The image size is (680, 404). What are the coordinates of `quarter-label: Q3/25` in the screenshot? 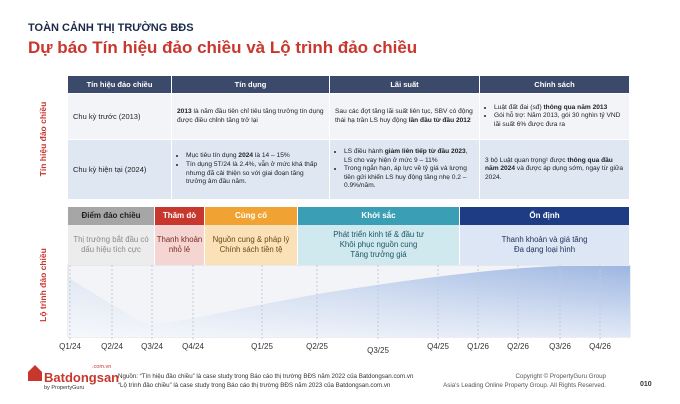 It's located at (378, 350).